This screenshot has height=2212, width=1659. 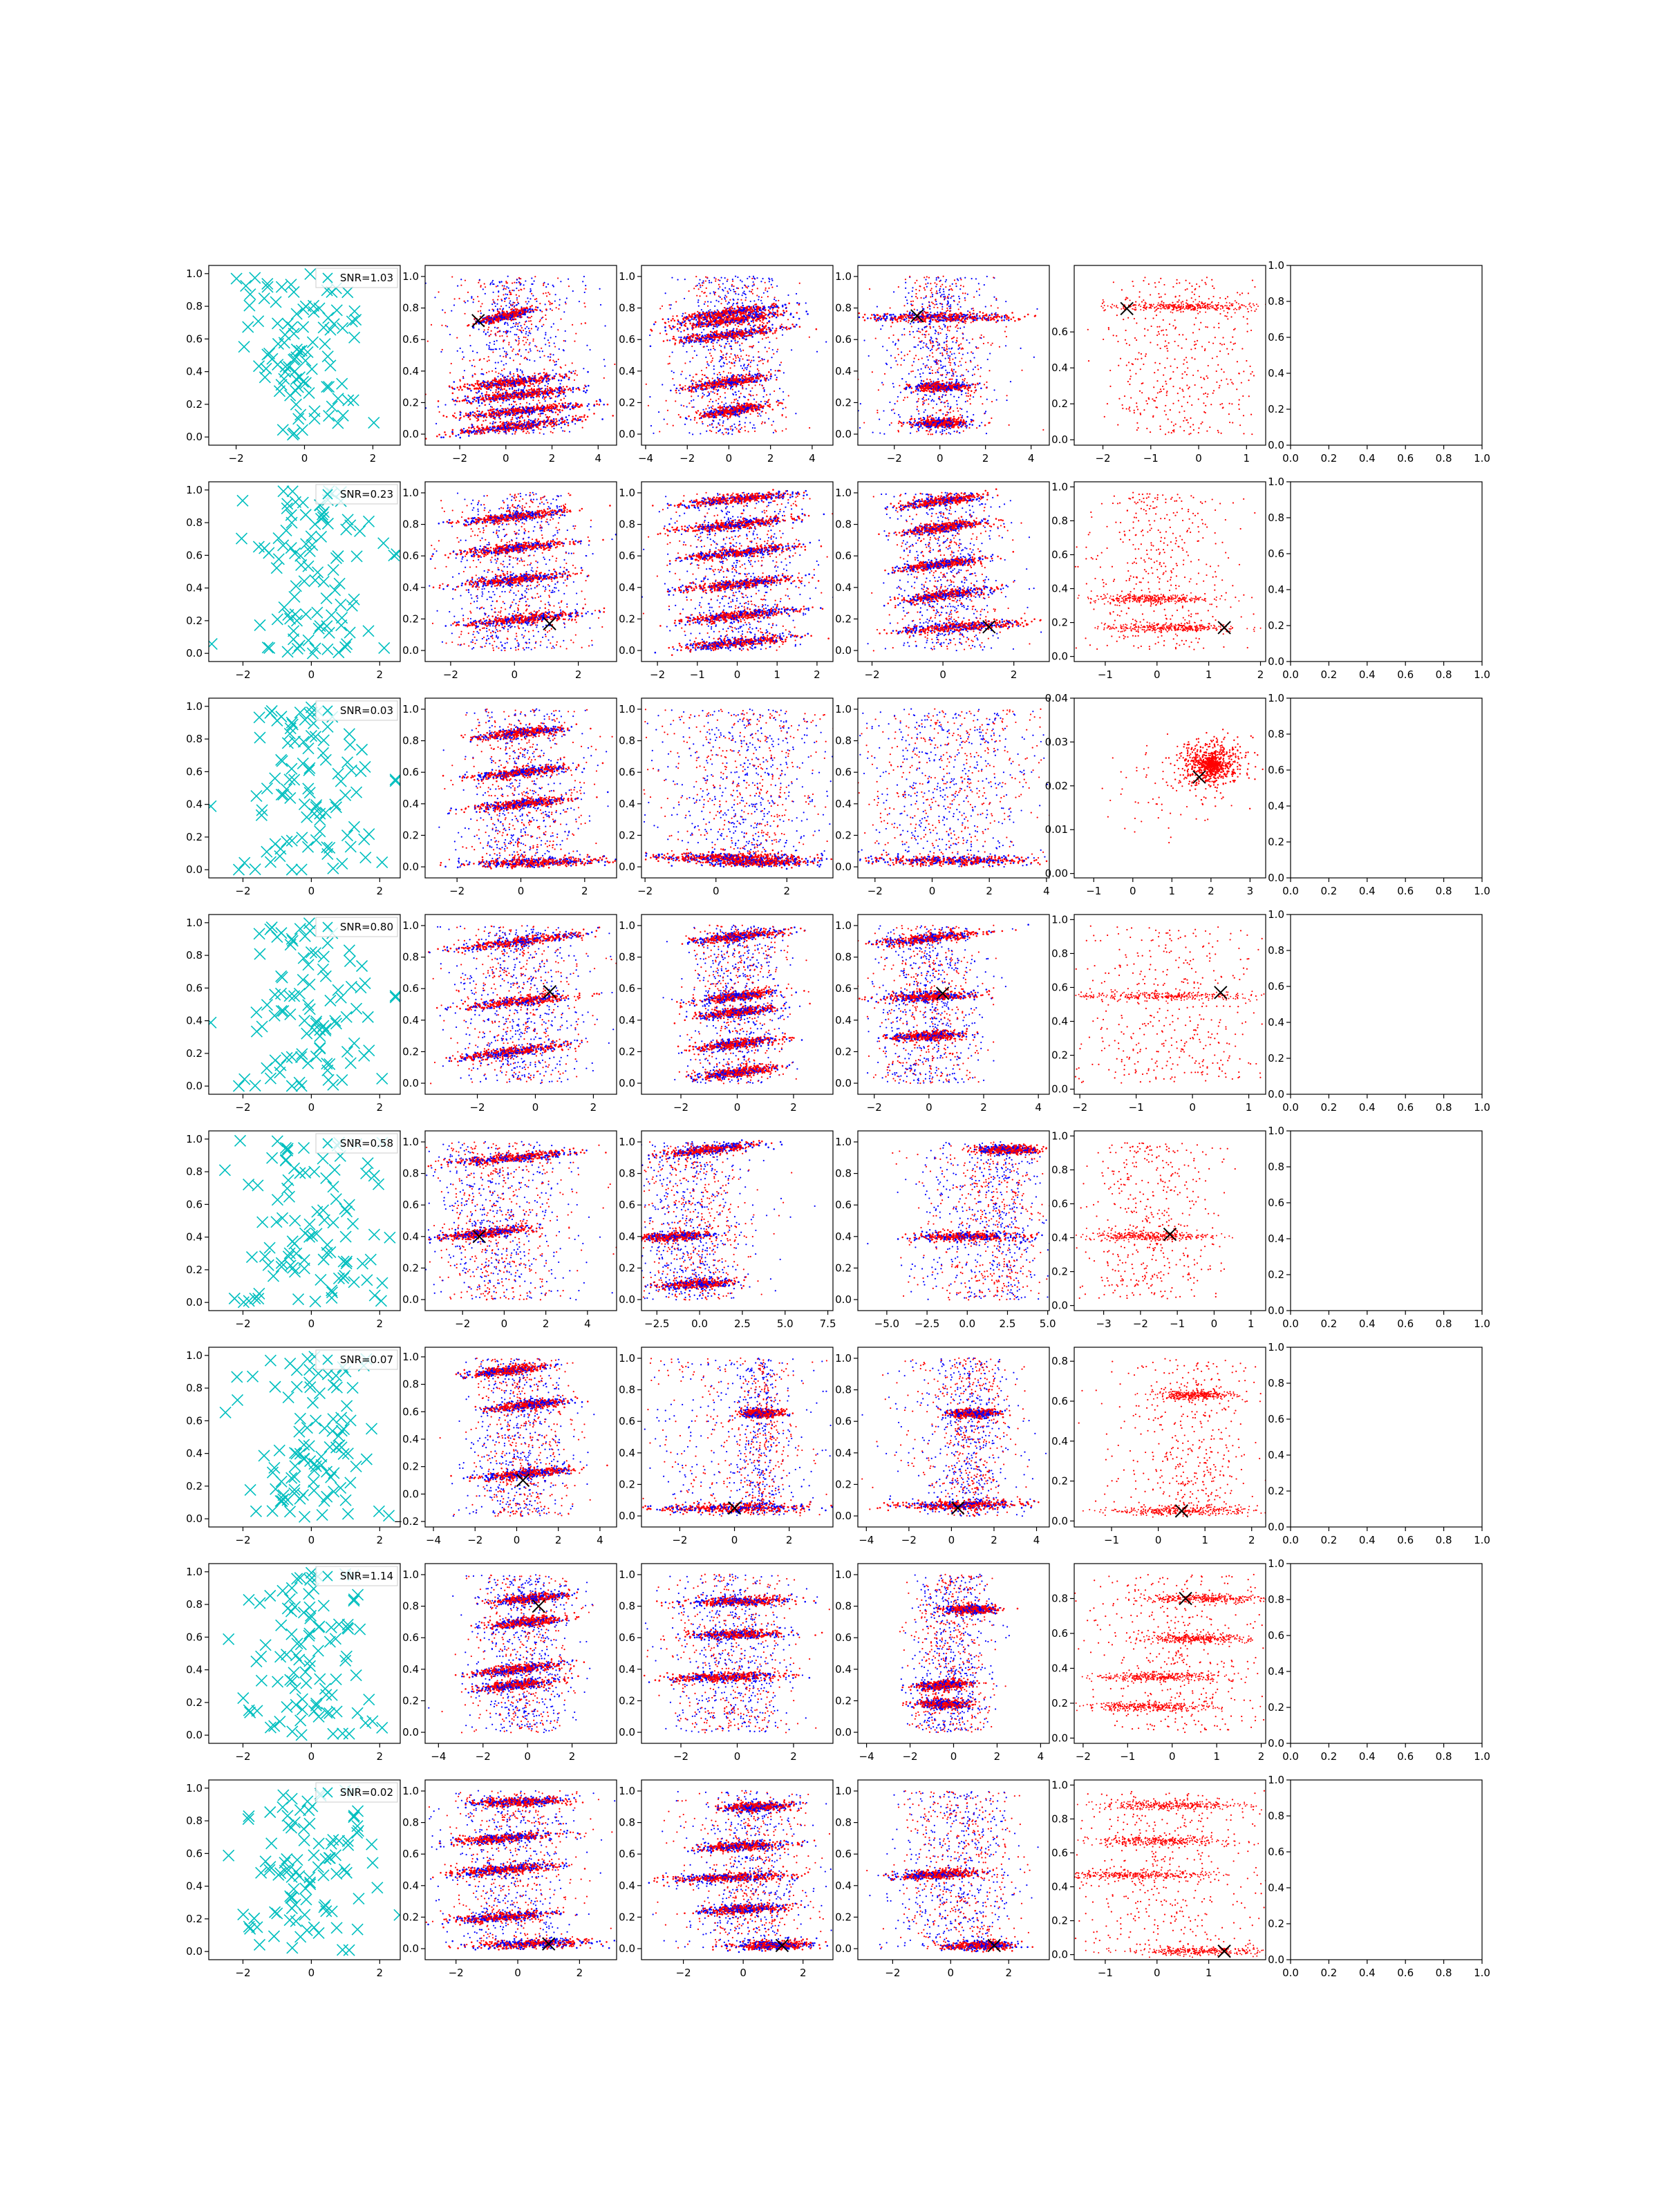 I want to click on y-tick-label: 0.6, so click(x=194, y=338).